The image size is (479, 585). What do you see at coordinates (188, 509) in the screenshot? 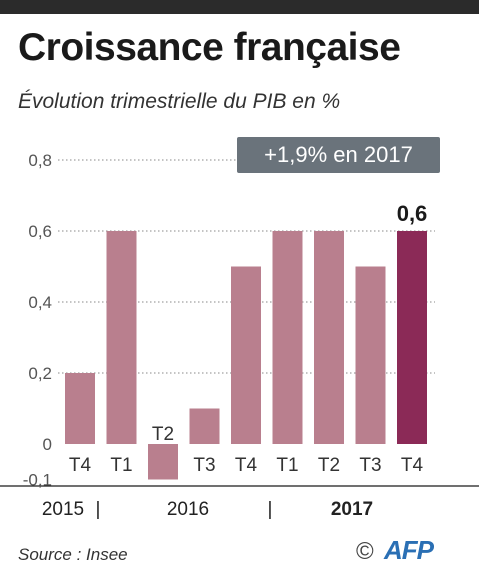
I see `year-label: 2016` at bounding box center [188, 509].